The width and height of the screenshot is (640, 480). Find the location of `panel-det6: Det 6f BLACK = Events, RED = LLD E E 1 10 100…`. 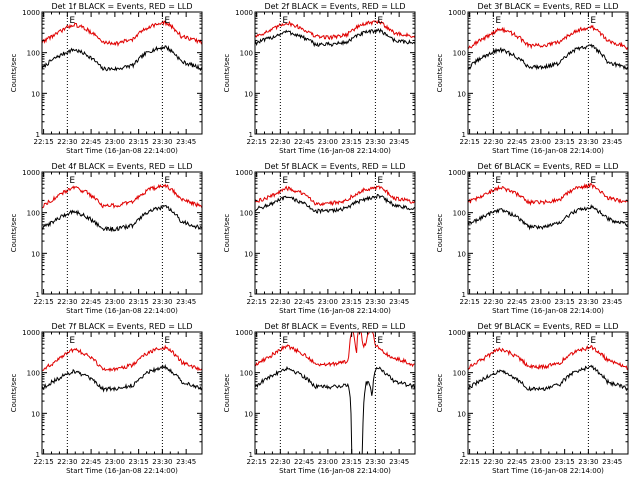

panel-det6: Det 6f BLACK = Events, RED = LLD E E 1 10 100… is located at coordinates (532, 238).